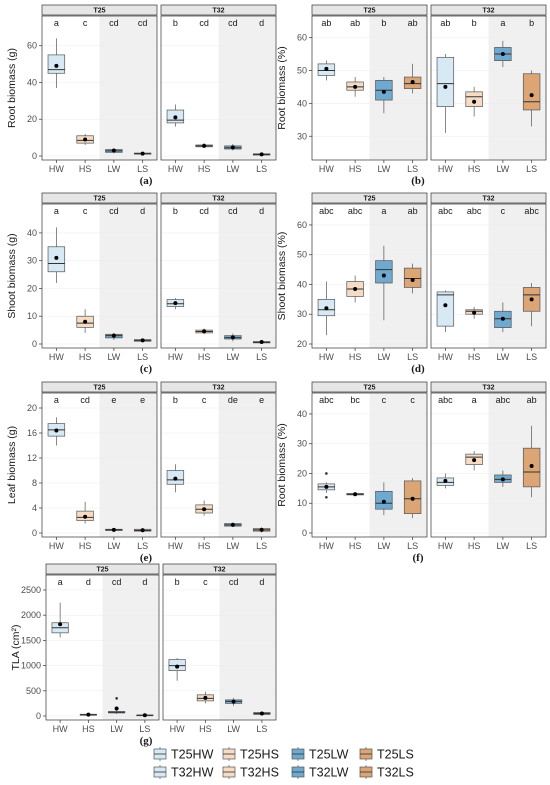 The width and height of the screenshot is (550, 785). What do you see at coordinates (32, 316) in the screenshot?
I see `y-tick-label: 10` at bounding box center [32, 316].